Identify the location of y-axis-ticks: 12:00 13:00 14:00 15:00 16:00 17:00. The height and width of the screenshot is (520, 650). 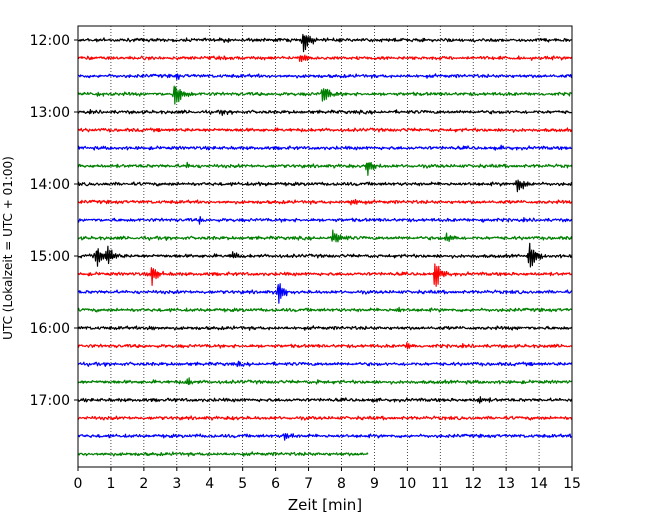
(54, 221).